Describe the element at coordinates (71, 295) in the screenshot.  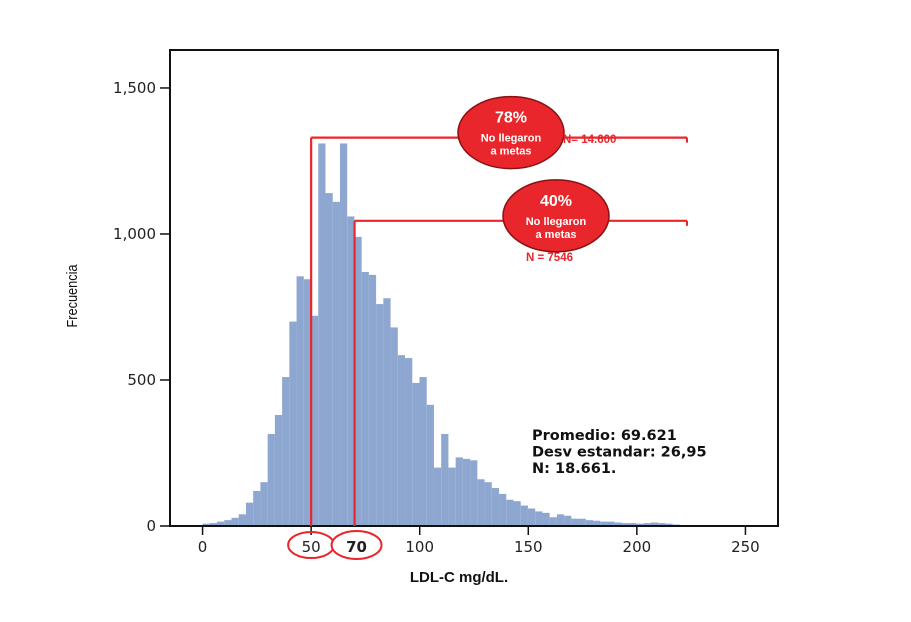
I see `y-axis-title: Frecuencia` at that location.